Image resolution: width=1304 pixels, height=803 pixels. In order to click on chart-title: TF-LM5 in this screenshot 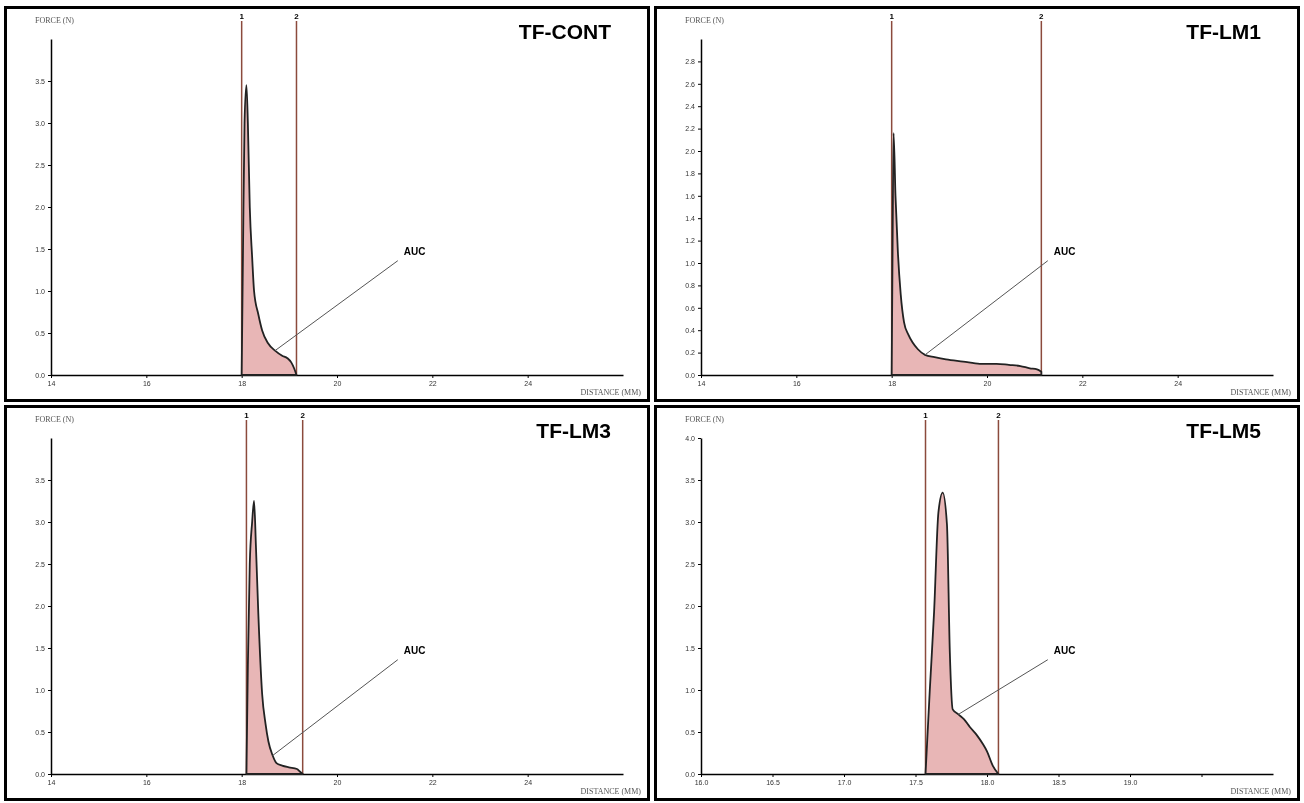, I will do `click(1224, 430)`.